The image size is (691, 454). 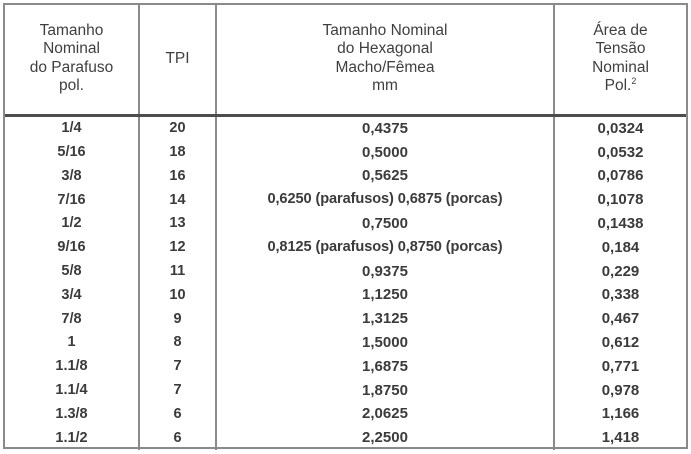 What do you see at coordinates (72, 176) in the screenshot?
I see `cell-size: 3/8` at bounding box center [72, 176].